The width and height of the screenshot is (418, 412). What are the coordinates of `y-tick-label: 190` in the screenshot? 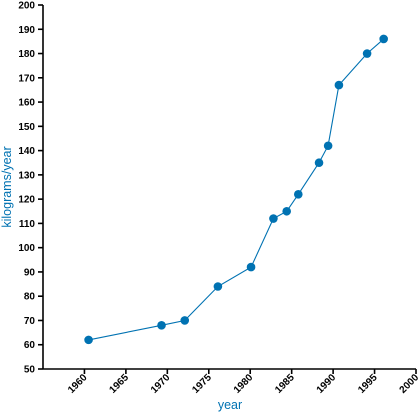 It's located at (26, 30).